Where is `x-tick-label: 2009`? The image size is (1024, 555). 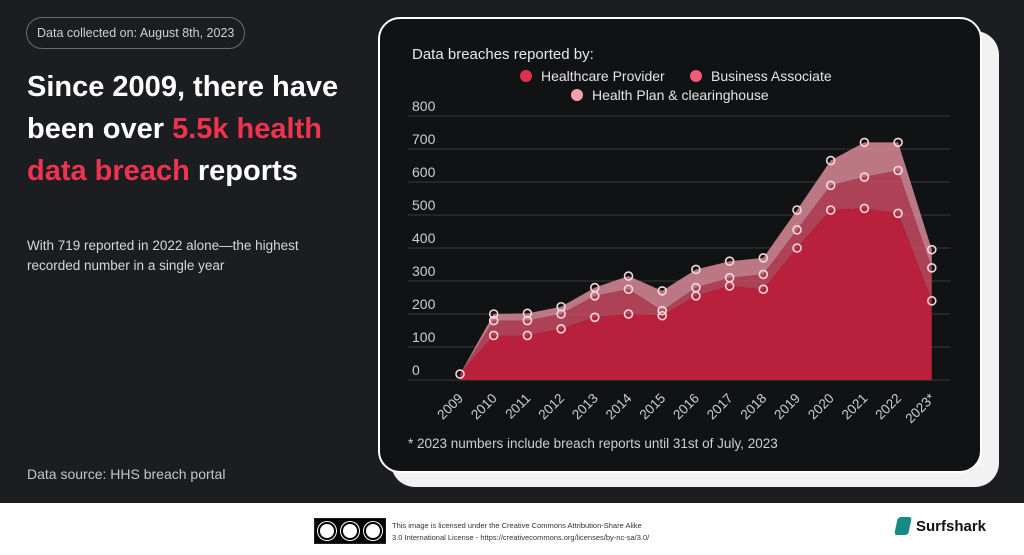 x-tick-label: 2009 is located at coordinates (450, 407).